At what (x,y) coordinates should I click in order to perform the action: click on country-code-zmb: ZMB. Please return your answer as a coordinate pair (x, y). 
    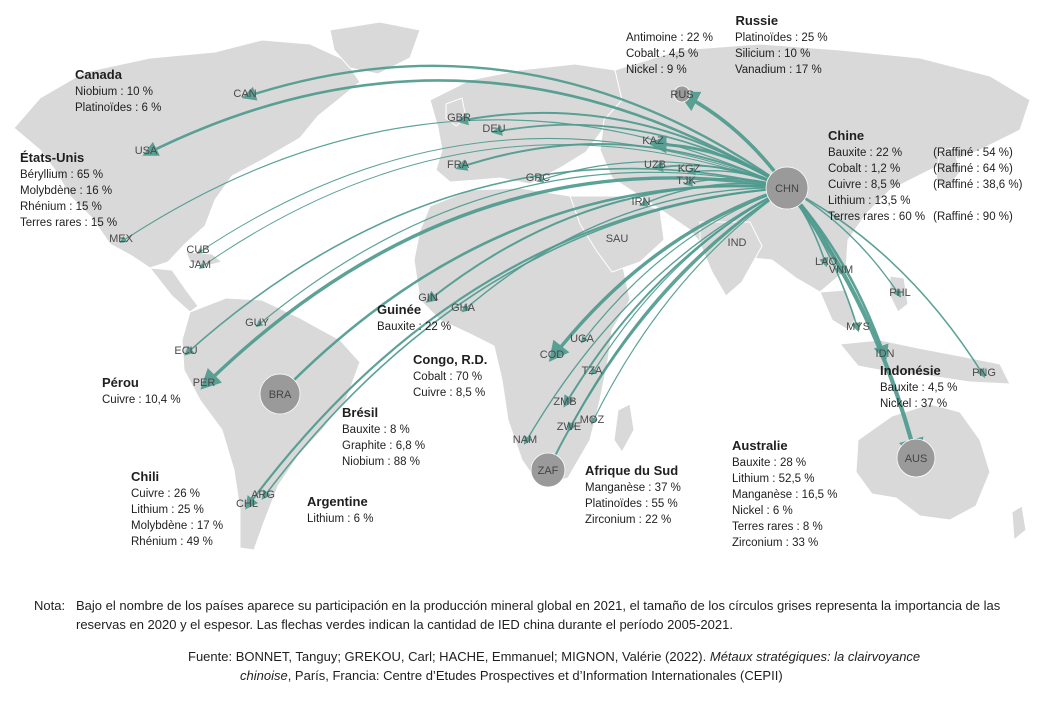
    Looking at the image, I should click on (564, 402).